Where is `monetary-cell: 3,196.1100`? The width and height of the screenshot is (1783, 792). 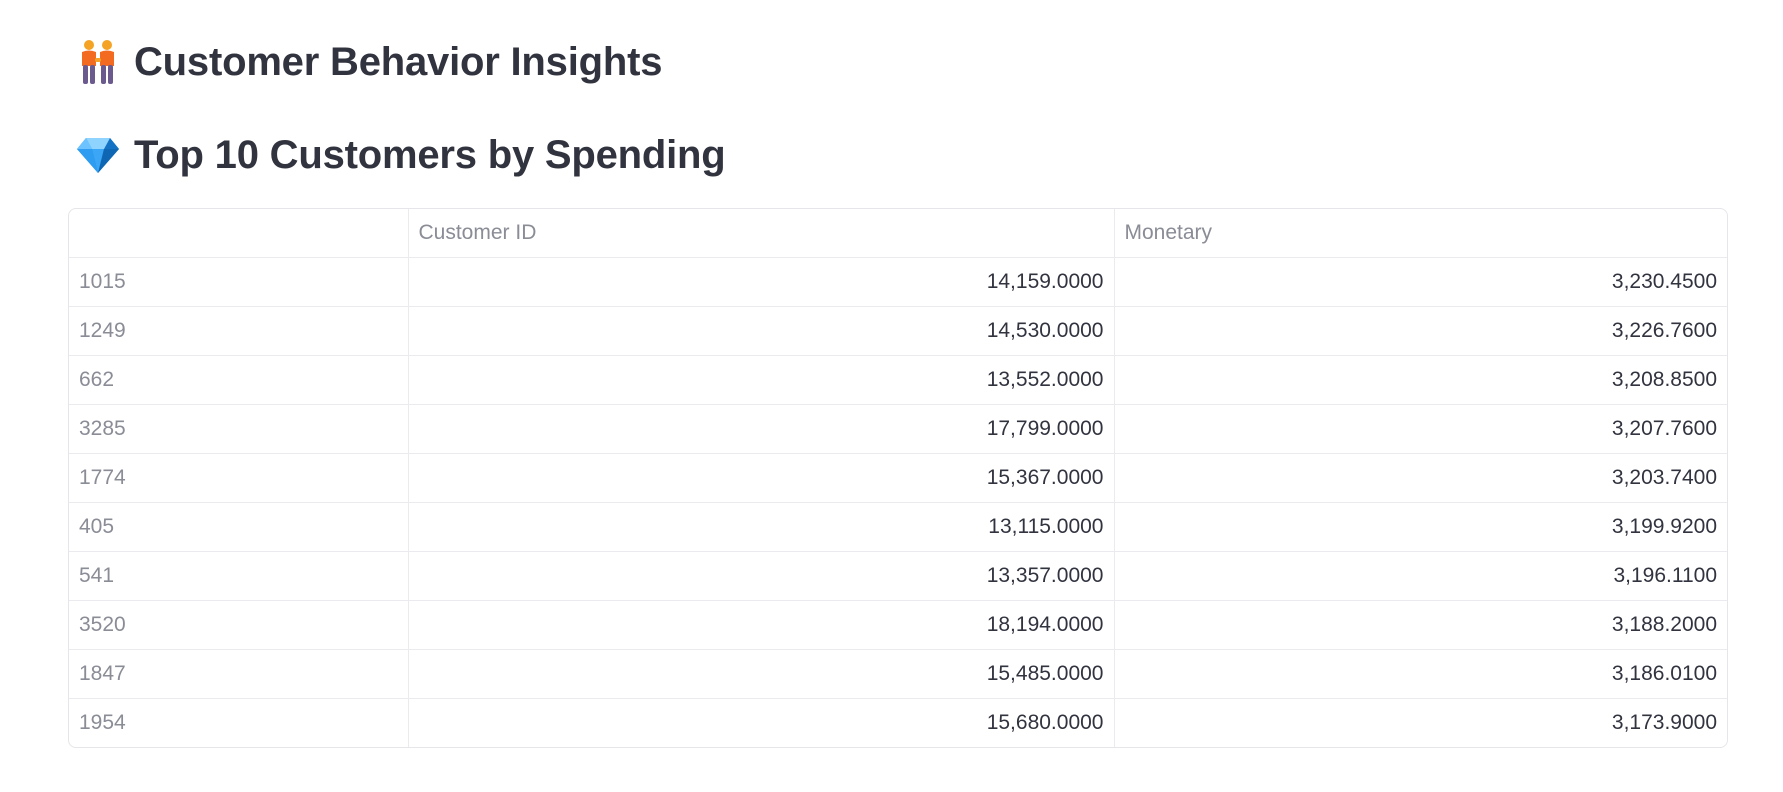
monetary-cell: 3,196.1100 is located at coordinates (1420, 576).